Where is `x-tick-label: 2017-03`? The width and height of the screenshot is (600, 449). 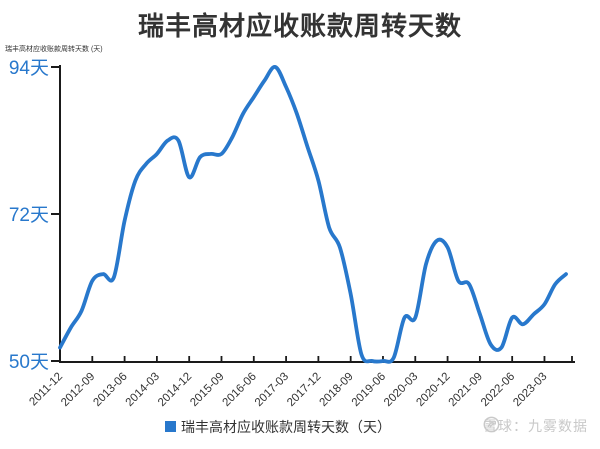 x-tick-label: 2017-03 is located at coordinates (272, 390).